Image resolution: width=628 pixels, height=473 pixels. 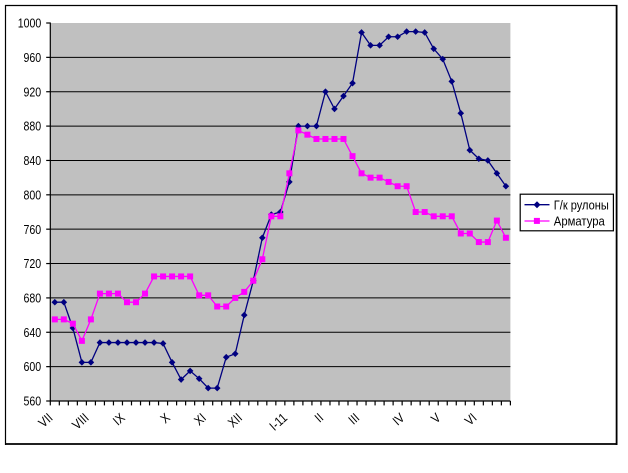 I want to click on svg-text: 1000, so click(x=30, y=23).